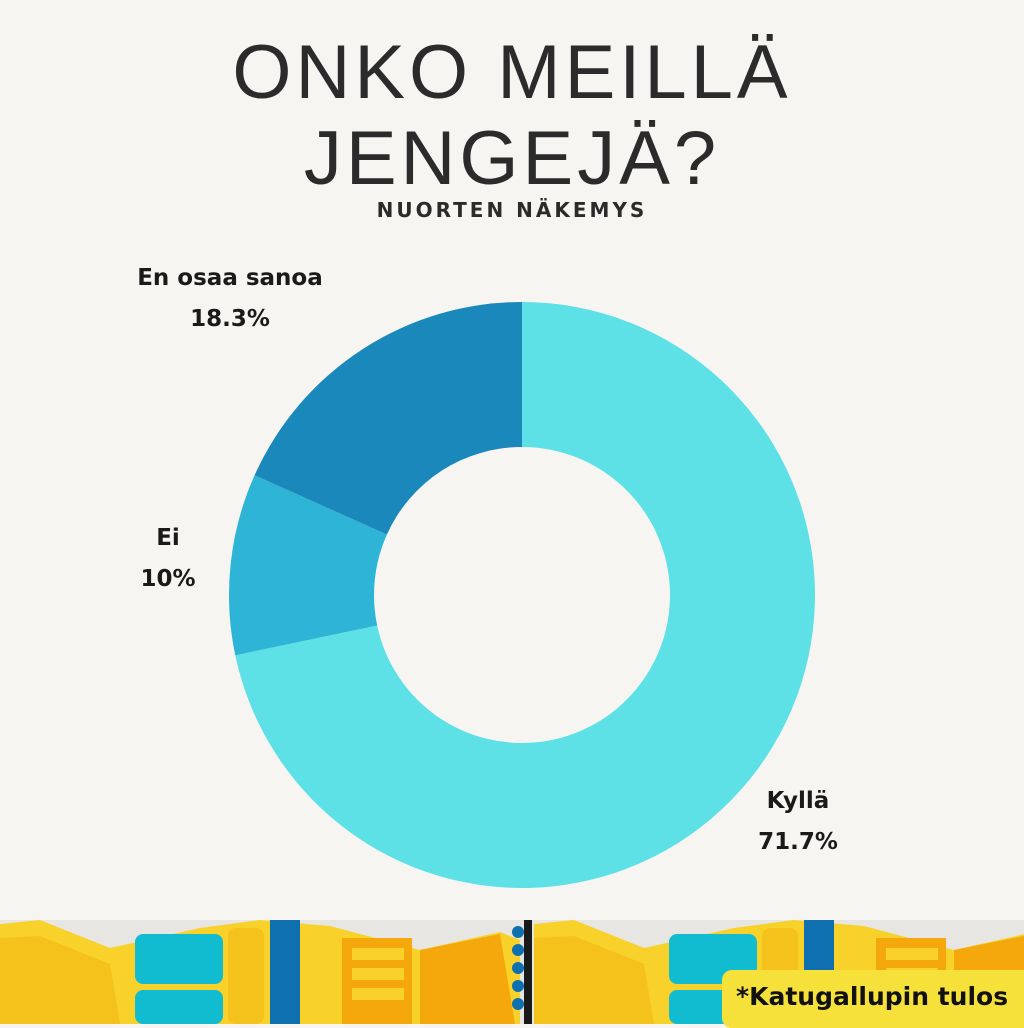  I want to click on donut-slice-ei, so click(307, 565).